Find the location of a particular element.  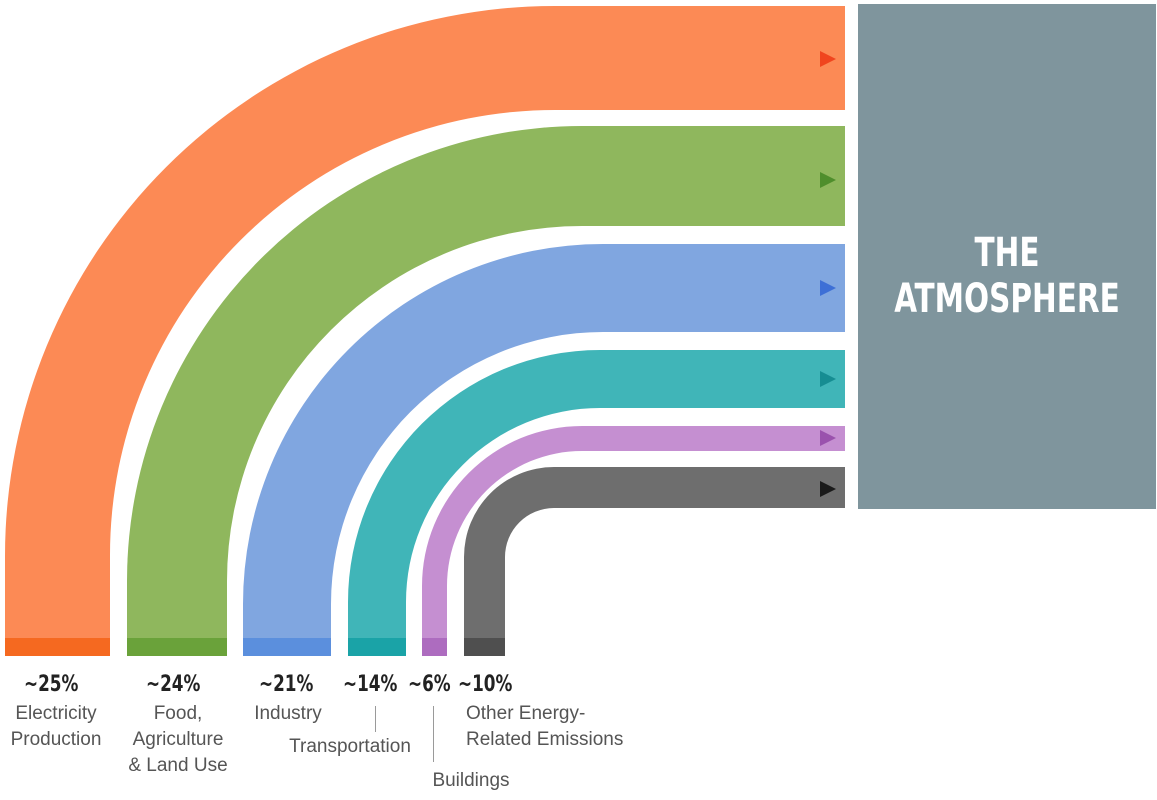

industry-percent: ~21% is located at coordinates (286, 684).